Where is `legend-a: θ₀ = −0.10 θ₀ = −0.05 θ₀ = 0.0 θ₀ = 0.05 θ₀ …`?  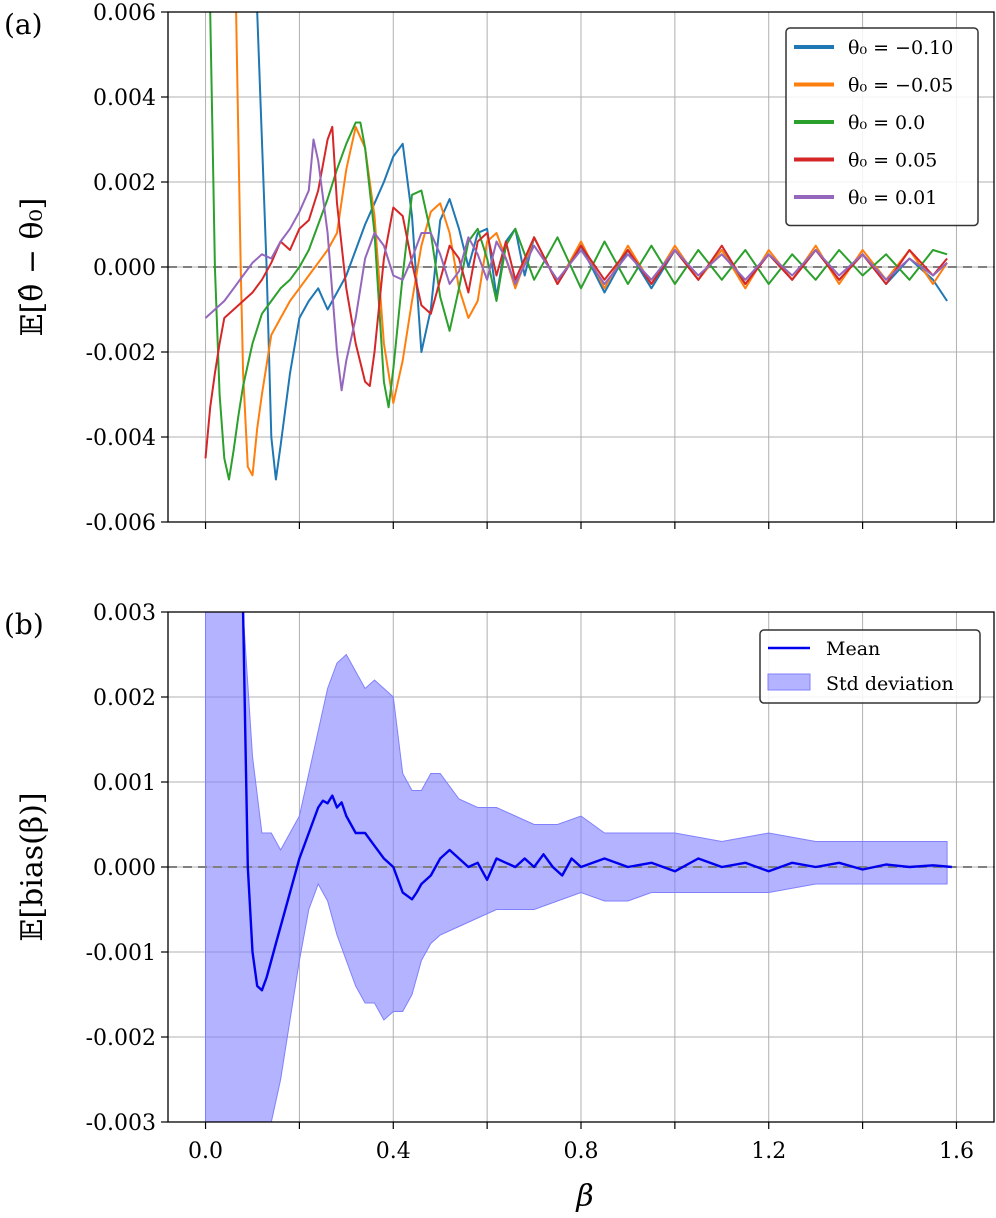 legend-a: θ₀ = −0.10 θ₀ = −0.05 θ₀ = 0.0 θ₀ = 0.05 θ₀ … is located at coordinates (882, 127).